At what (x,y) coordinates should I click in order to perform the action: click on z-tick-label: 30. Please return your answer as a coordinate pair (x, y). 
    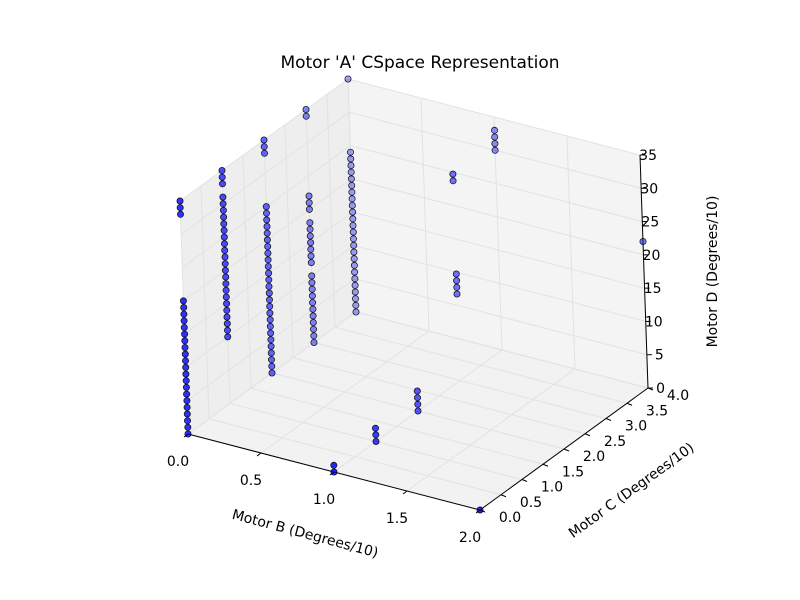
    Looking at the image, I should click on (649, 189).